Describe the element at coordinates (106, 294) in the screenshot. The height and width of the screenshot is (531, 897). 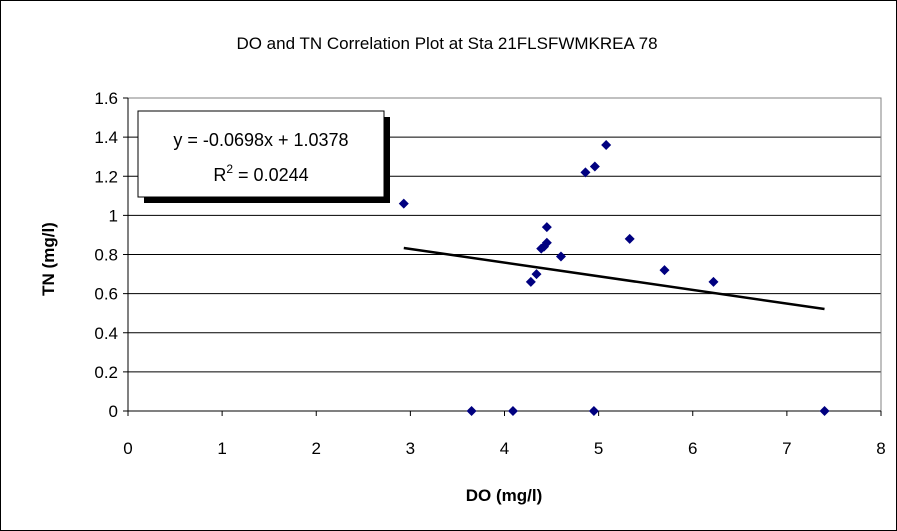
I see `y-tick-label: 0.6` at that location.